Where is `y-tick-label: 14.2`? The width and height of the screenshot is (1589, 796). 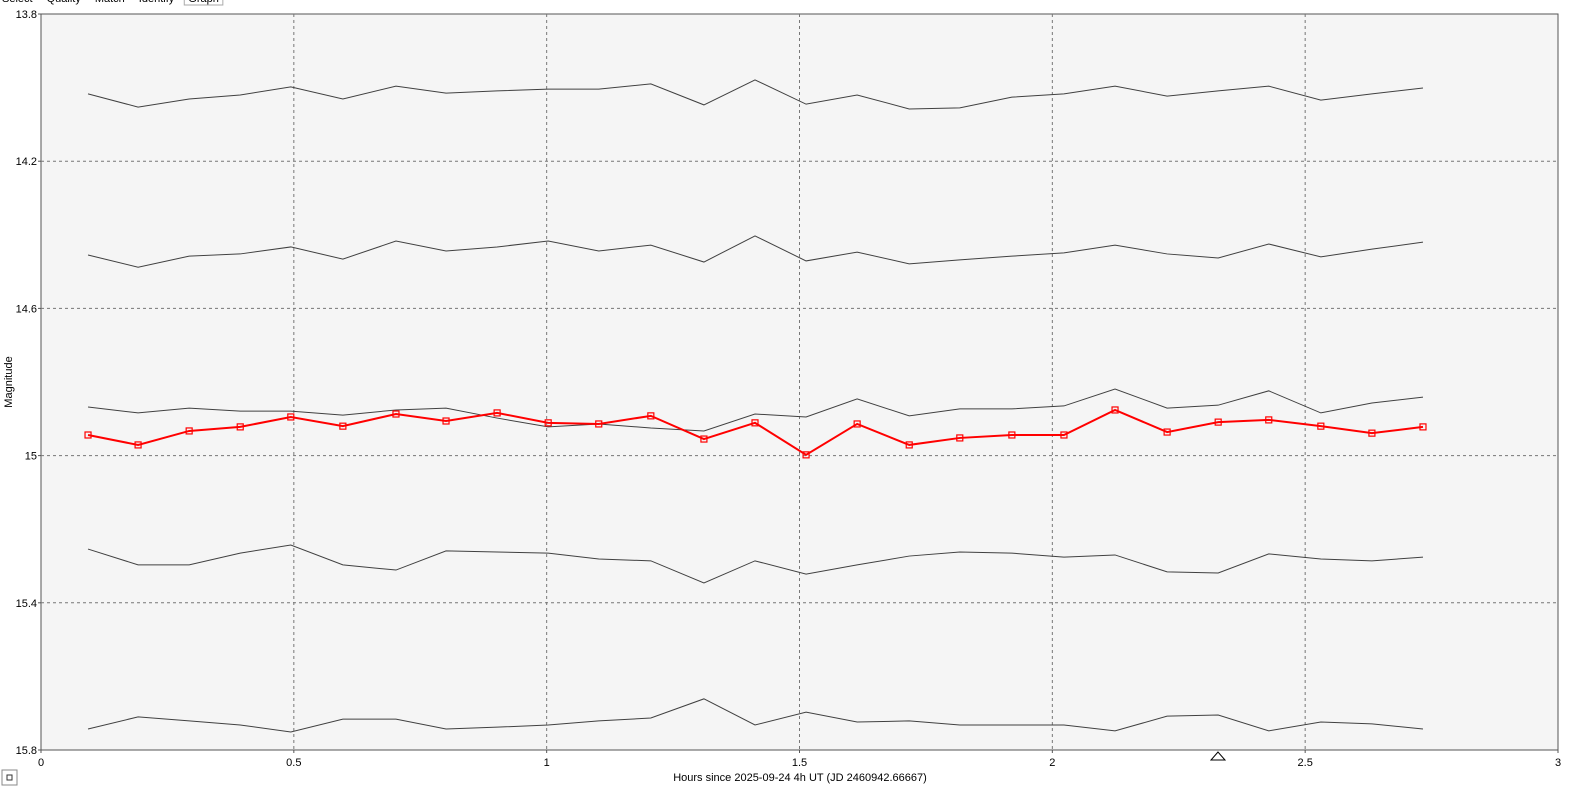 y-tick-label: 14.2 is located at coordinates (26, 162).